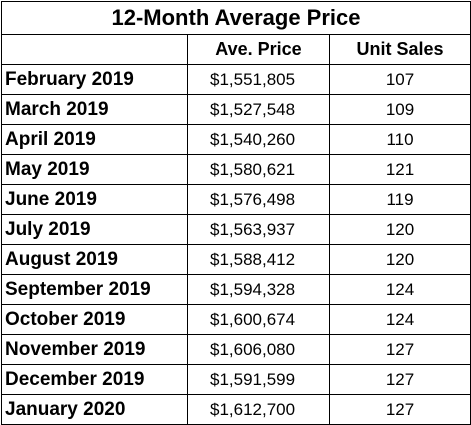 Image resolution: width=471 pixels, height=425 pixels. What do you see at coordinates (94, 49) in the screenshot?
I see `header-month` at bounding box center [94, 49].